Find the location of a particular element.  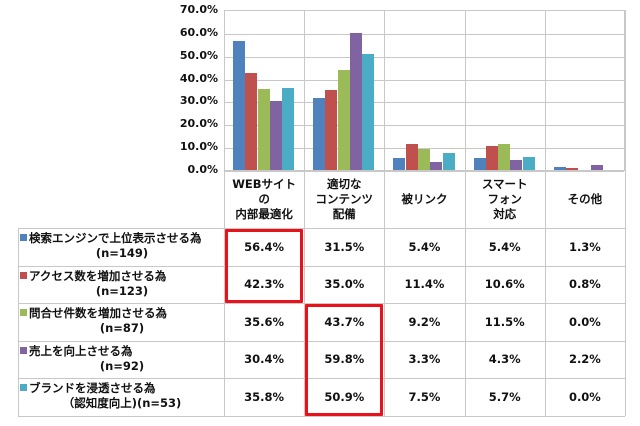

series-name: 検索エンジンで上位表示させる為 is located at coordinates (115, 238).